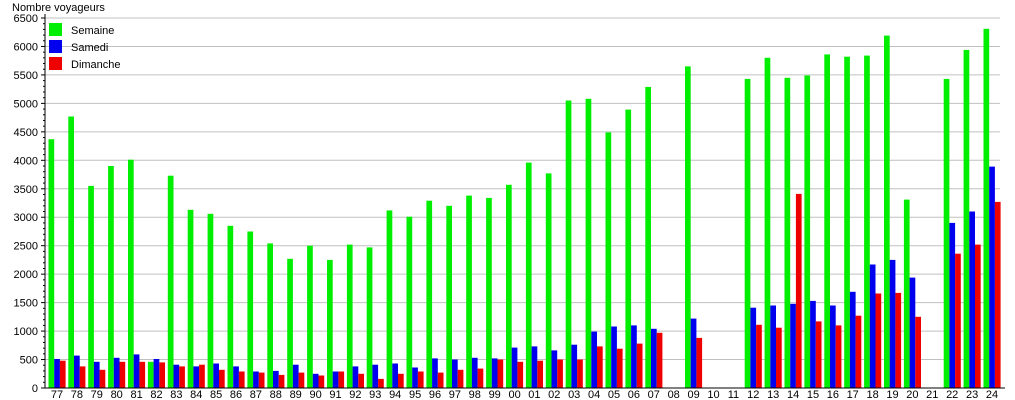 This screenshot has width=1015, height=400. Describe the element at coordinates (853, 394) in the screenshot. I see `x-tick-label: 17` at that location.